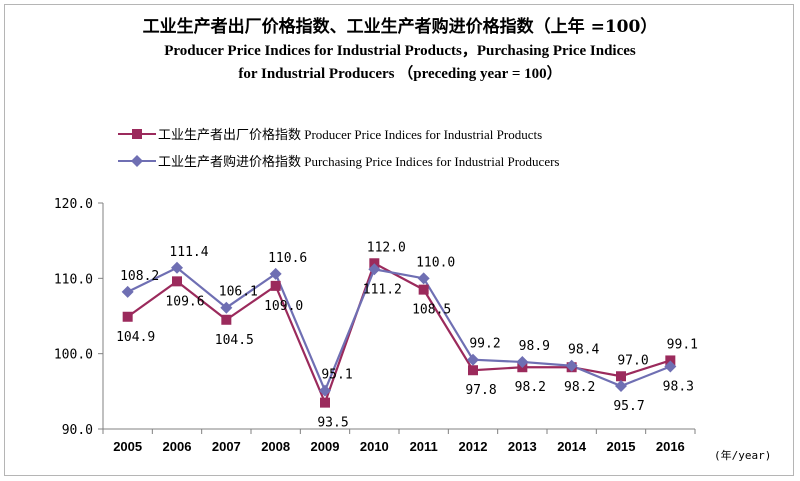  Describe the element at coordinates (77, 430) in the screenshot. I see `y-tick-label: 90.0` at that location.